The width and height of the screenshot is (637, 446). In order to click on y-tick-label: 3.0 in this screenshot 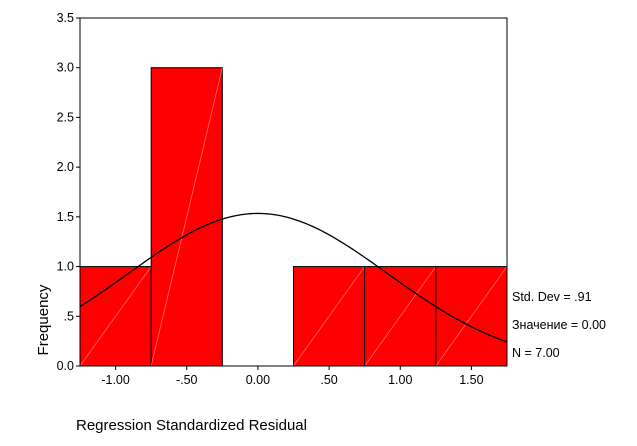, I will do `click(65, 68)`.